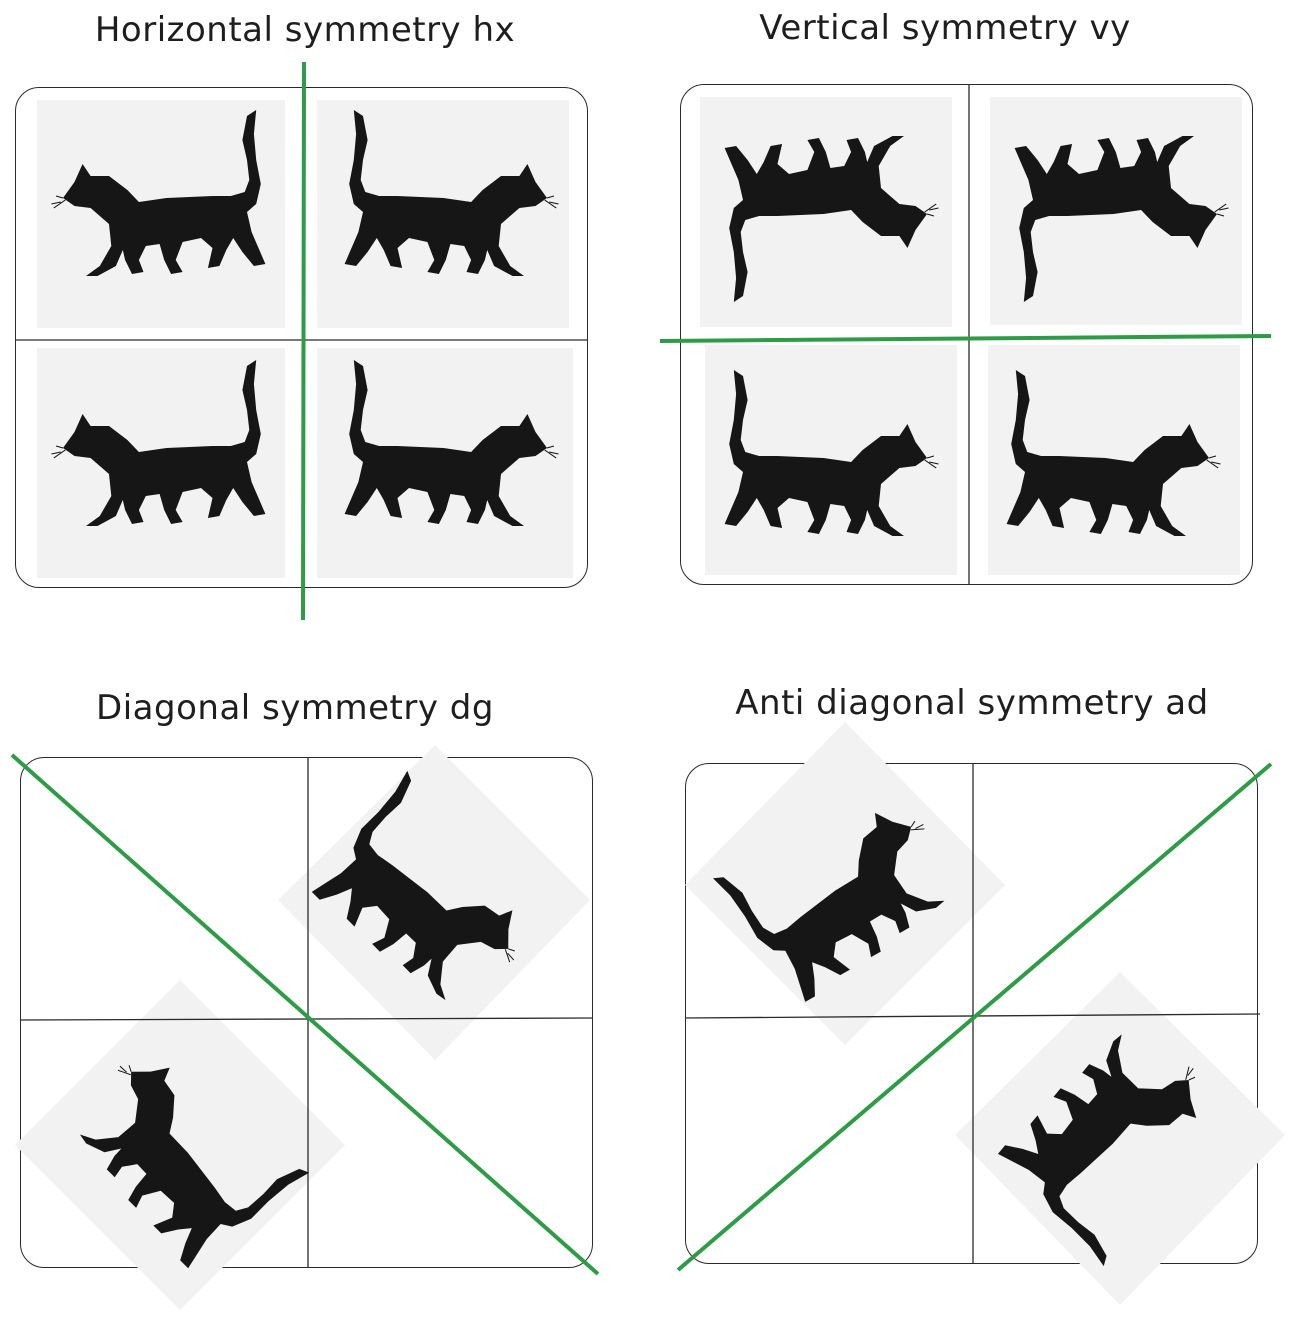 This screenshot has width=1301, height=1328. I want to click on panel-title-diagonal: Diagonal symmetry dg, so click(295, 708).